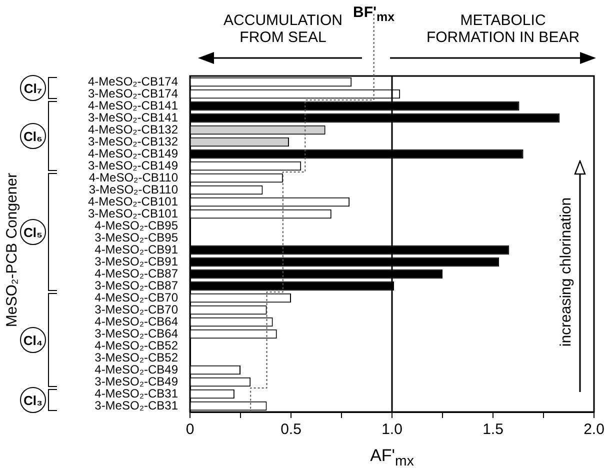 This screenshot has height=472, width=608. What do you see at coordinates (133, 141) in the screenshot?
I see `y-tick-label: 3-MeSO₂-CB132` at bounding box center [133, 141].